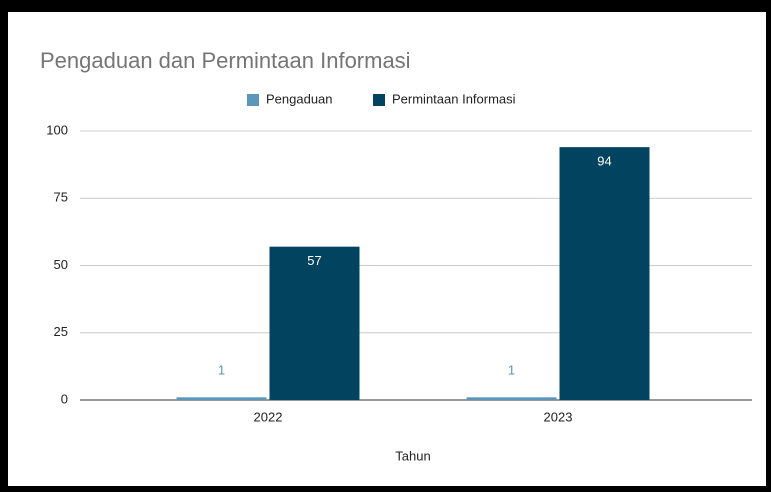  I want to click on x-axis-title: Tahun, so click(412, 455).